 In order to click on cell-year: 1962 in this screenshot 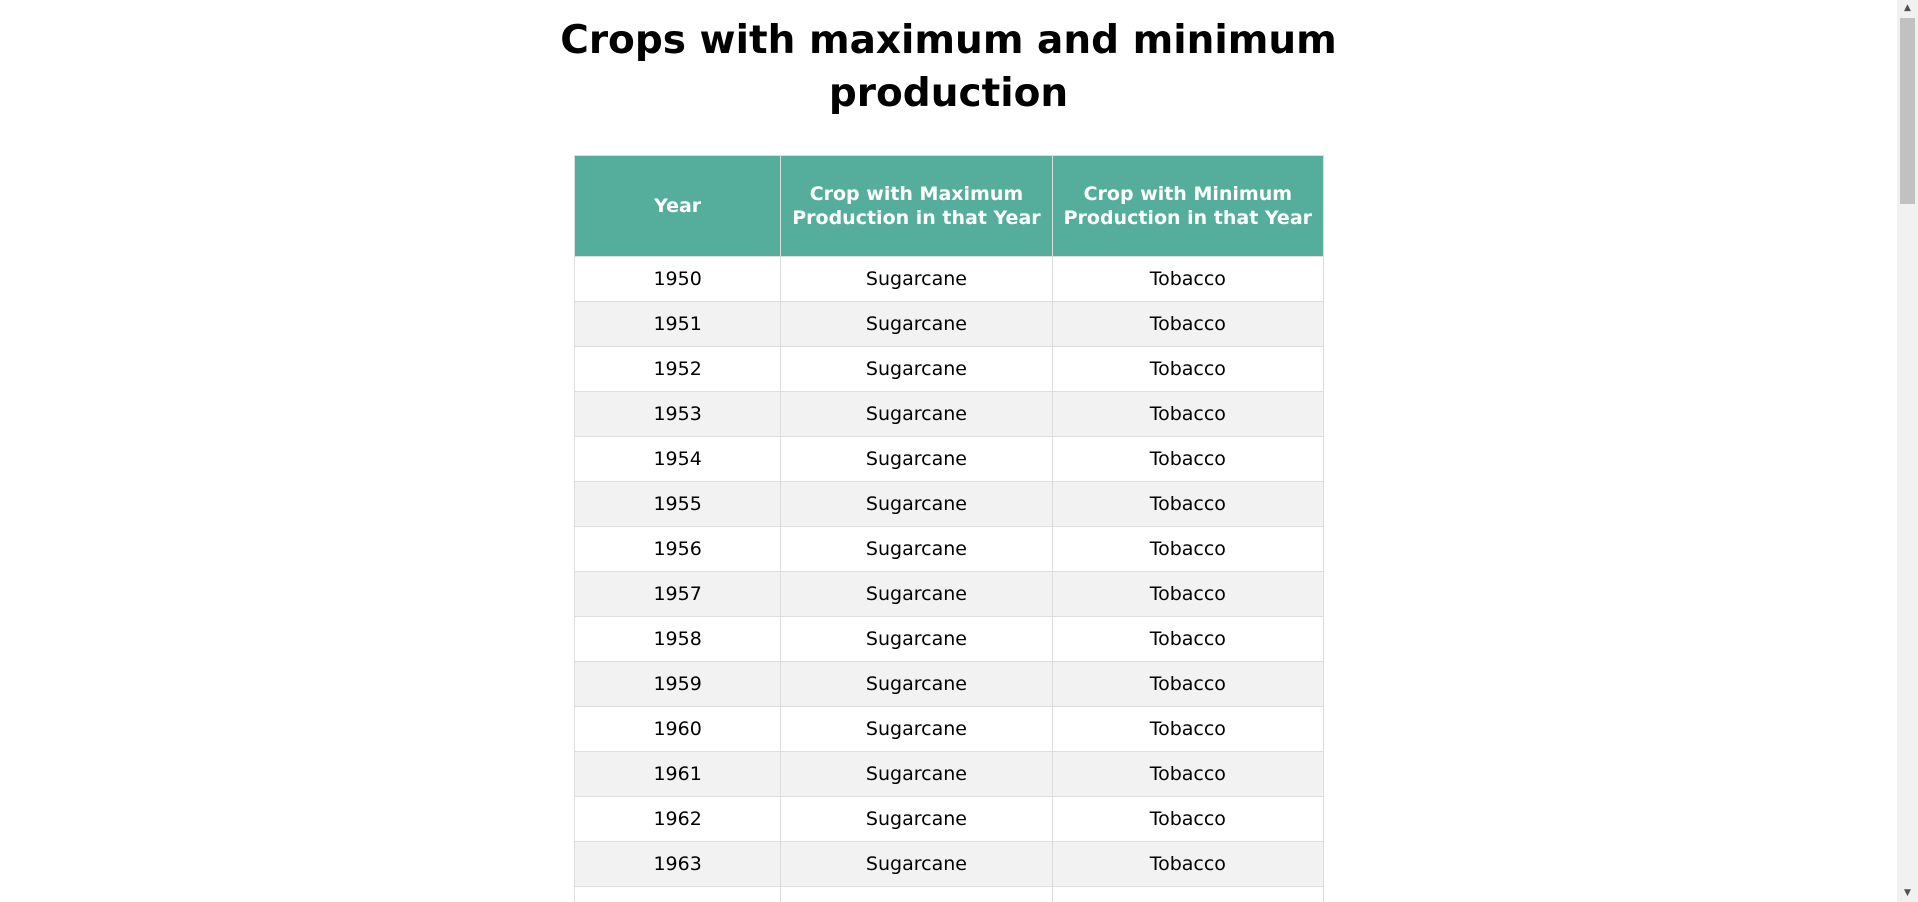, I will do `click(677, 819)`.